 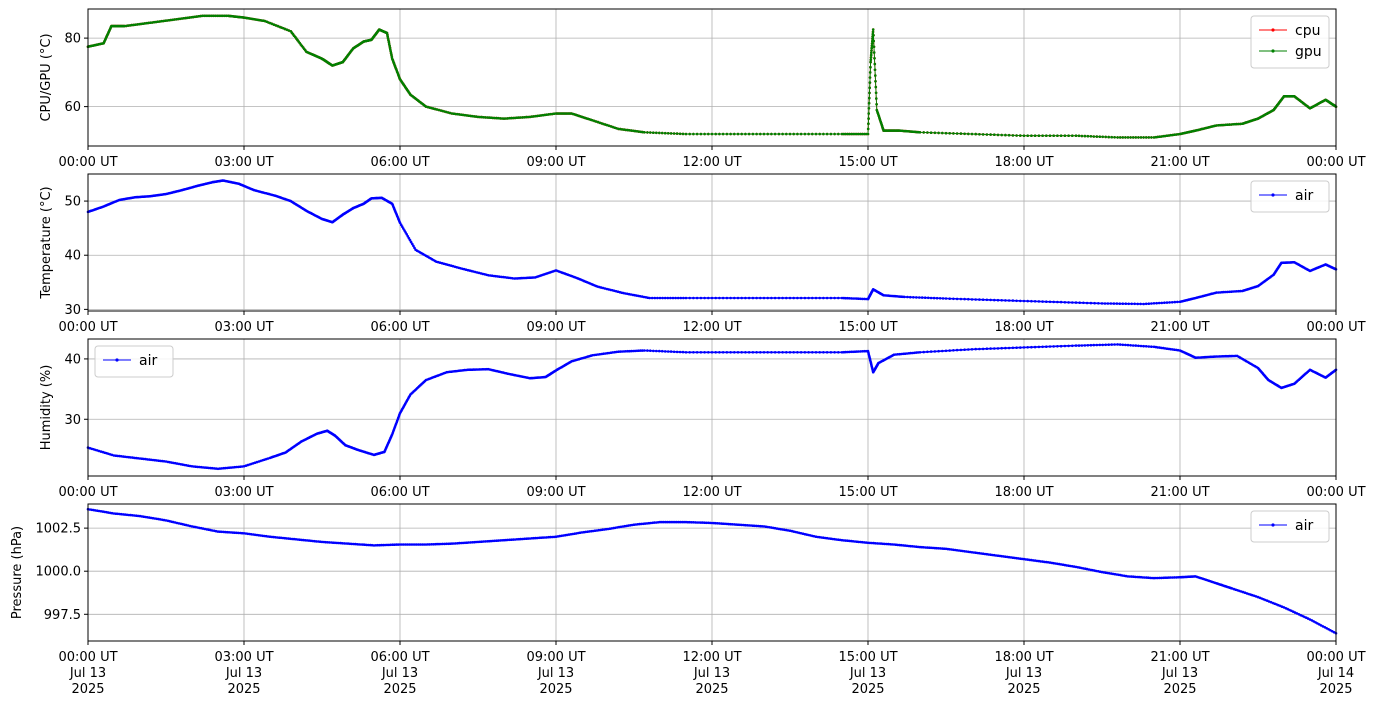 I want to click on x-tick-label-line: 2025, so click(x=711, y=689).